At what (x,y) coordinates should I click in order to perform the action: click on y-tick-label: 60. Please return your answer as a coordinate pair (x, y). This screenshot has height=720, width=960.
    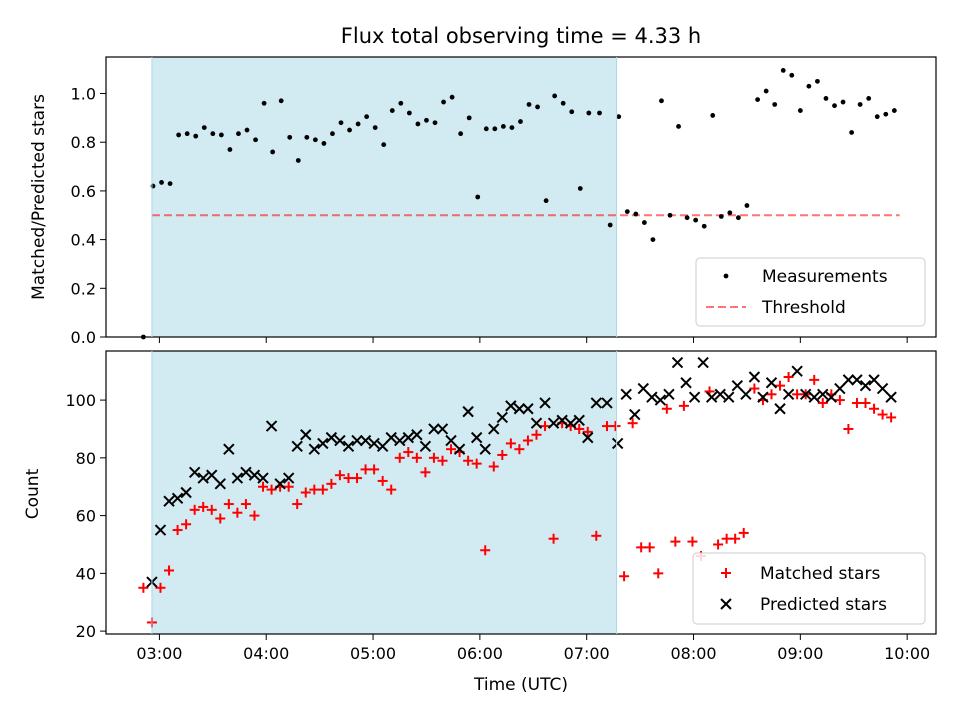
    Looking at the image, I should click on (86, 516).